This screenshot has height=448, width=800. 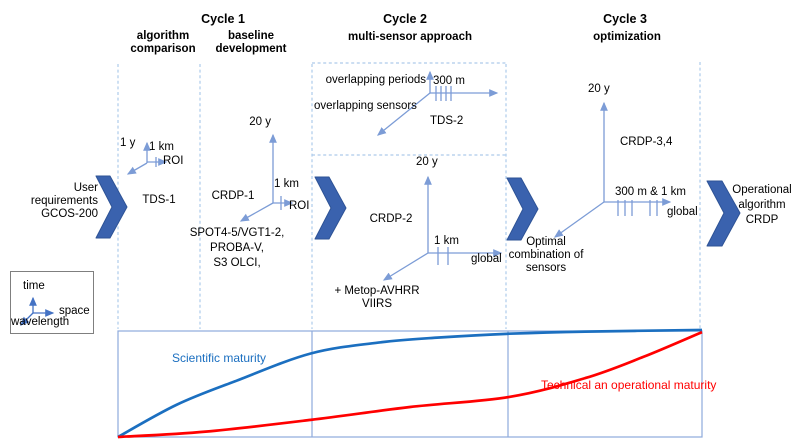 I want to click on cycle1-title: Cycle 1, so click(x=223, y=19).